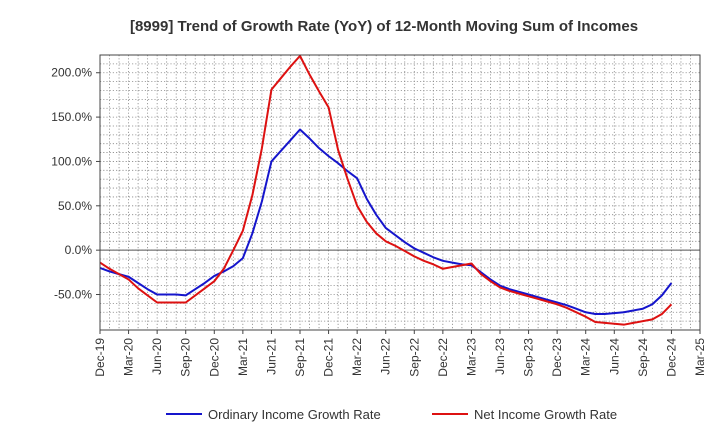 The height and width of the screenshot is (440, 720). Describe the element at coordinates (329, 357) in the screenshot. I see `x-tick-label: Dec-21` at that location.